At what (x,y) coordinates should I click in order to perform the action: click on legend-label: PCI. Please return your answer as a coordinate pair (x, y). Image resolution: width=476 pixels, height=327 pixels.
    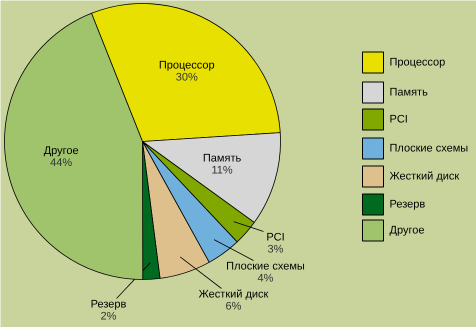
    Looking at the image, I should click on (399, 120).